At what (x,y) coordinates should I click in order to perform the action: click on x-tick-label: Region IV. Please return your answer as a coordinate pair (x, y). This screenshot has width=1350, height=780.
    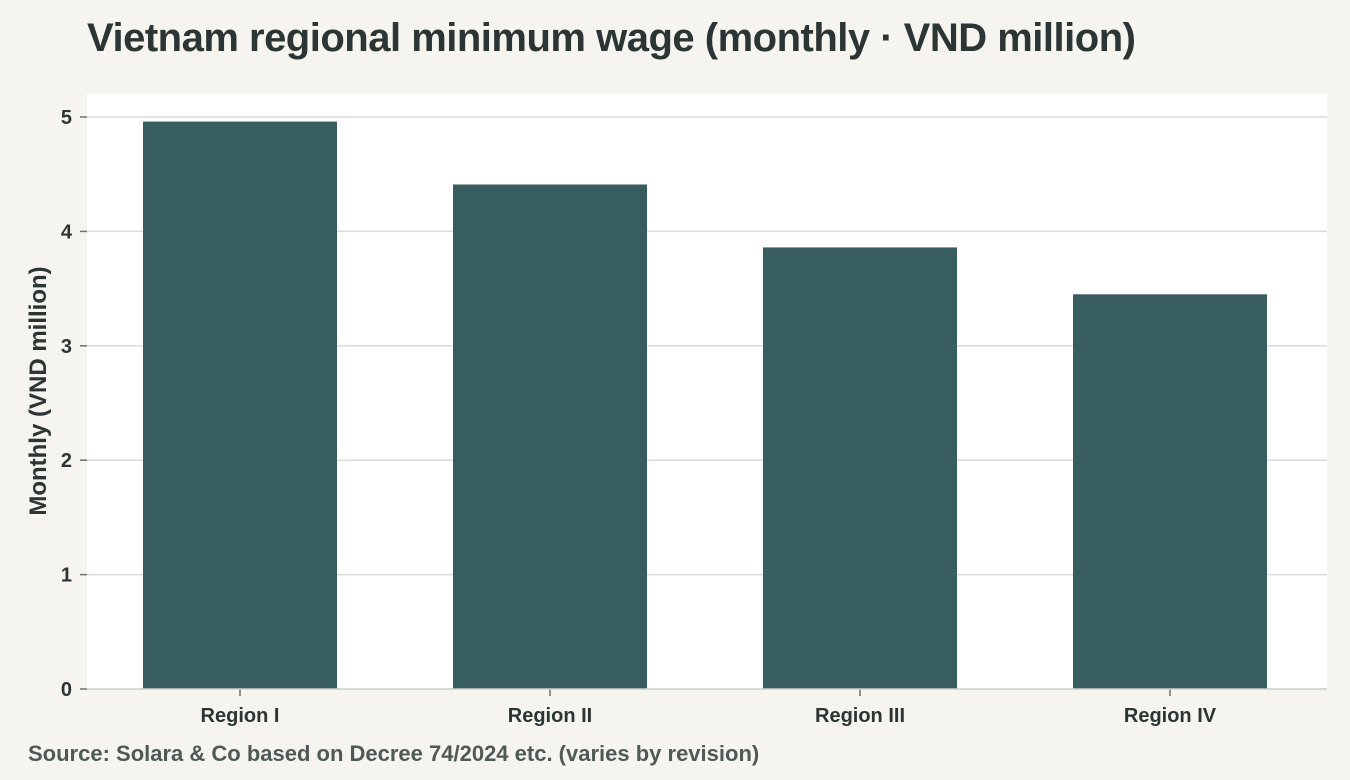
    Looking at the image, I should click on (1170, 716).